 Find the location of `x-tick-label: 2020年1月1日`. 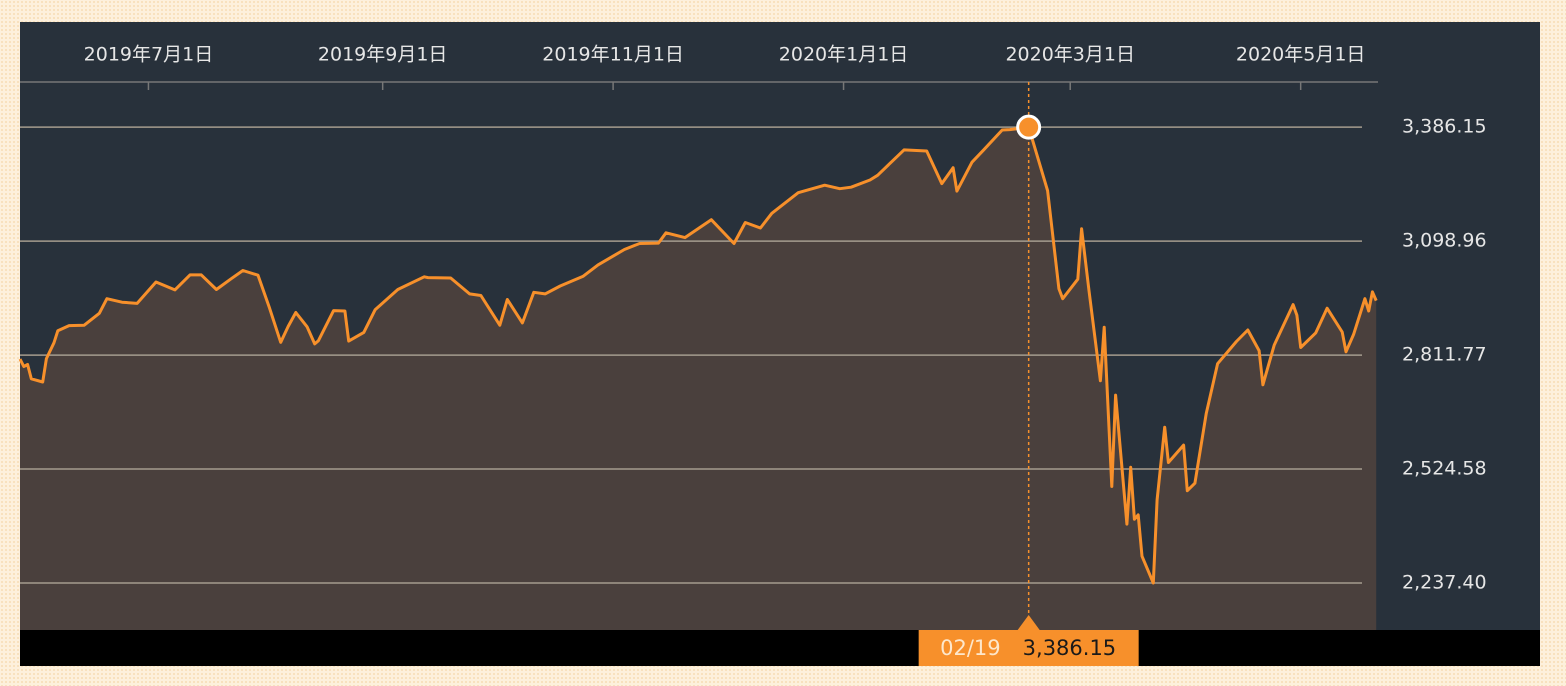

x-tick-label: 2020年1月1日 is located at coordinates (844, 55).